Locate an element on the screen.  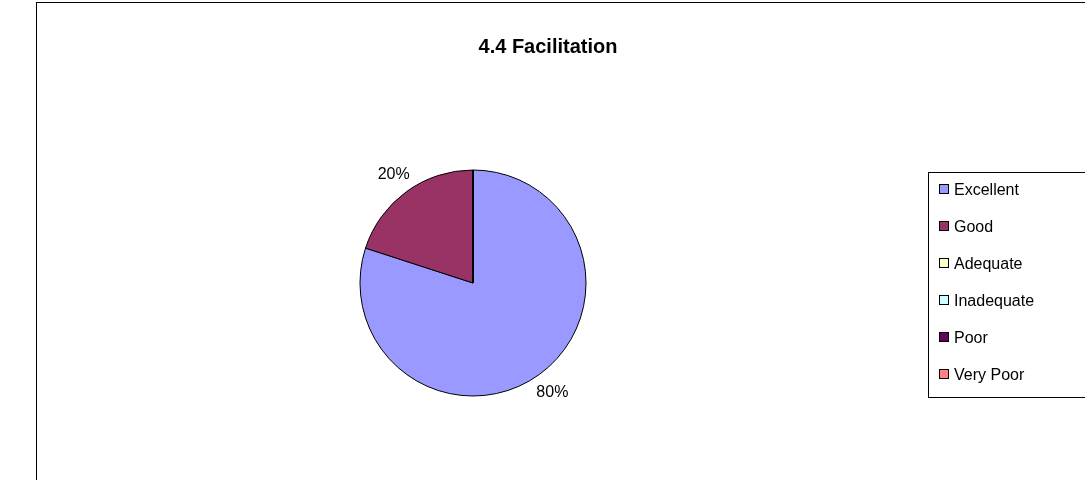
legend-label: Inadequate is located at coordinates (994, 300).